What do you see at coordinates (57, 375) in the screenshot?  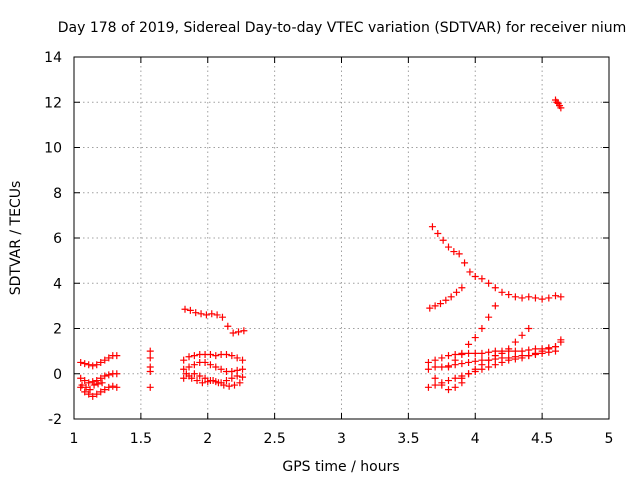 I see `y-tick-label: 0` at bounding box center [57, 375].